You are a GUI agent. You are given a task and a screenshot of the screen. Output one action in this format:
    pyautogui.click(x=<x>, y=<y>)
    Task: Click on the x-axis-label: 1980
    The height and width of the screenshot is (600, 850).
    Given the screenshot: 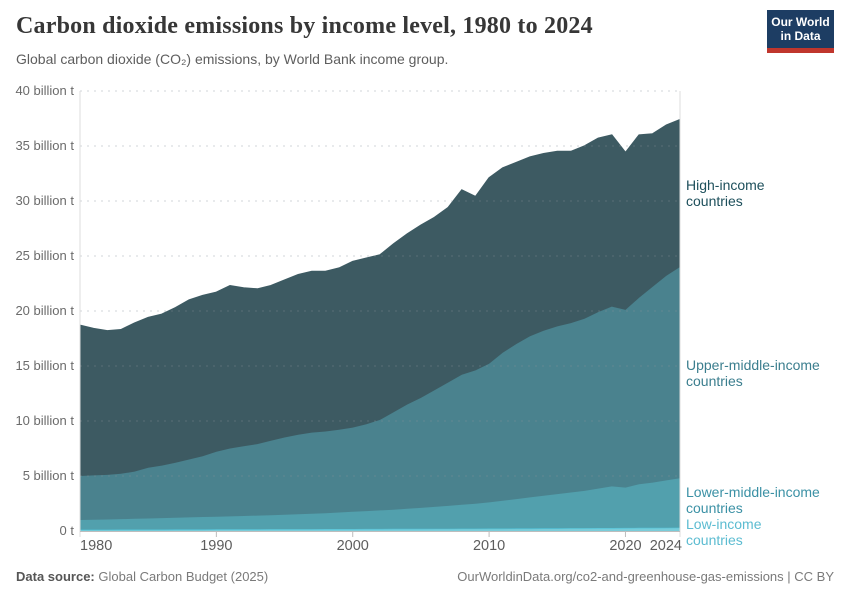 What is the action you would take?
    pyautogui.click(x=96, y=546)
    